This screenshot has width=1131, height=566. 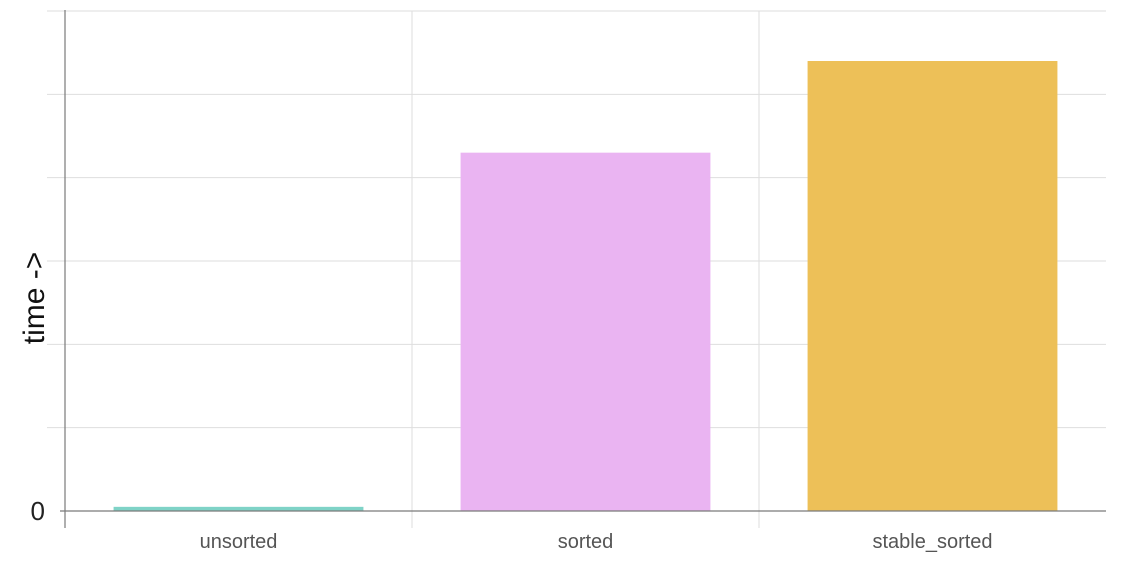 What do you see at coordinates (239, 542) in the screenshot?
I see `x-tick-label-unsorted: unsorted` at bounding box center [239, 542].